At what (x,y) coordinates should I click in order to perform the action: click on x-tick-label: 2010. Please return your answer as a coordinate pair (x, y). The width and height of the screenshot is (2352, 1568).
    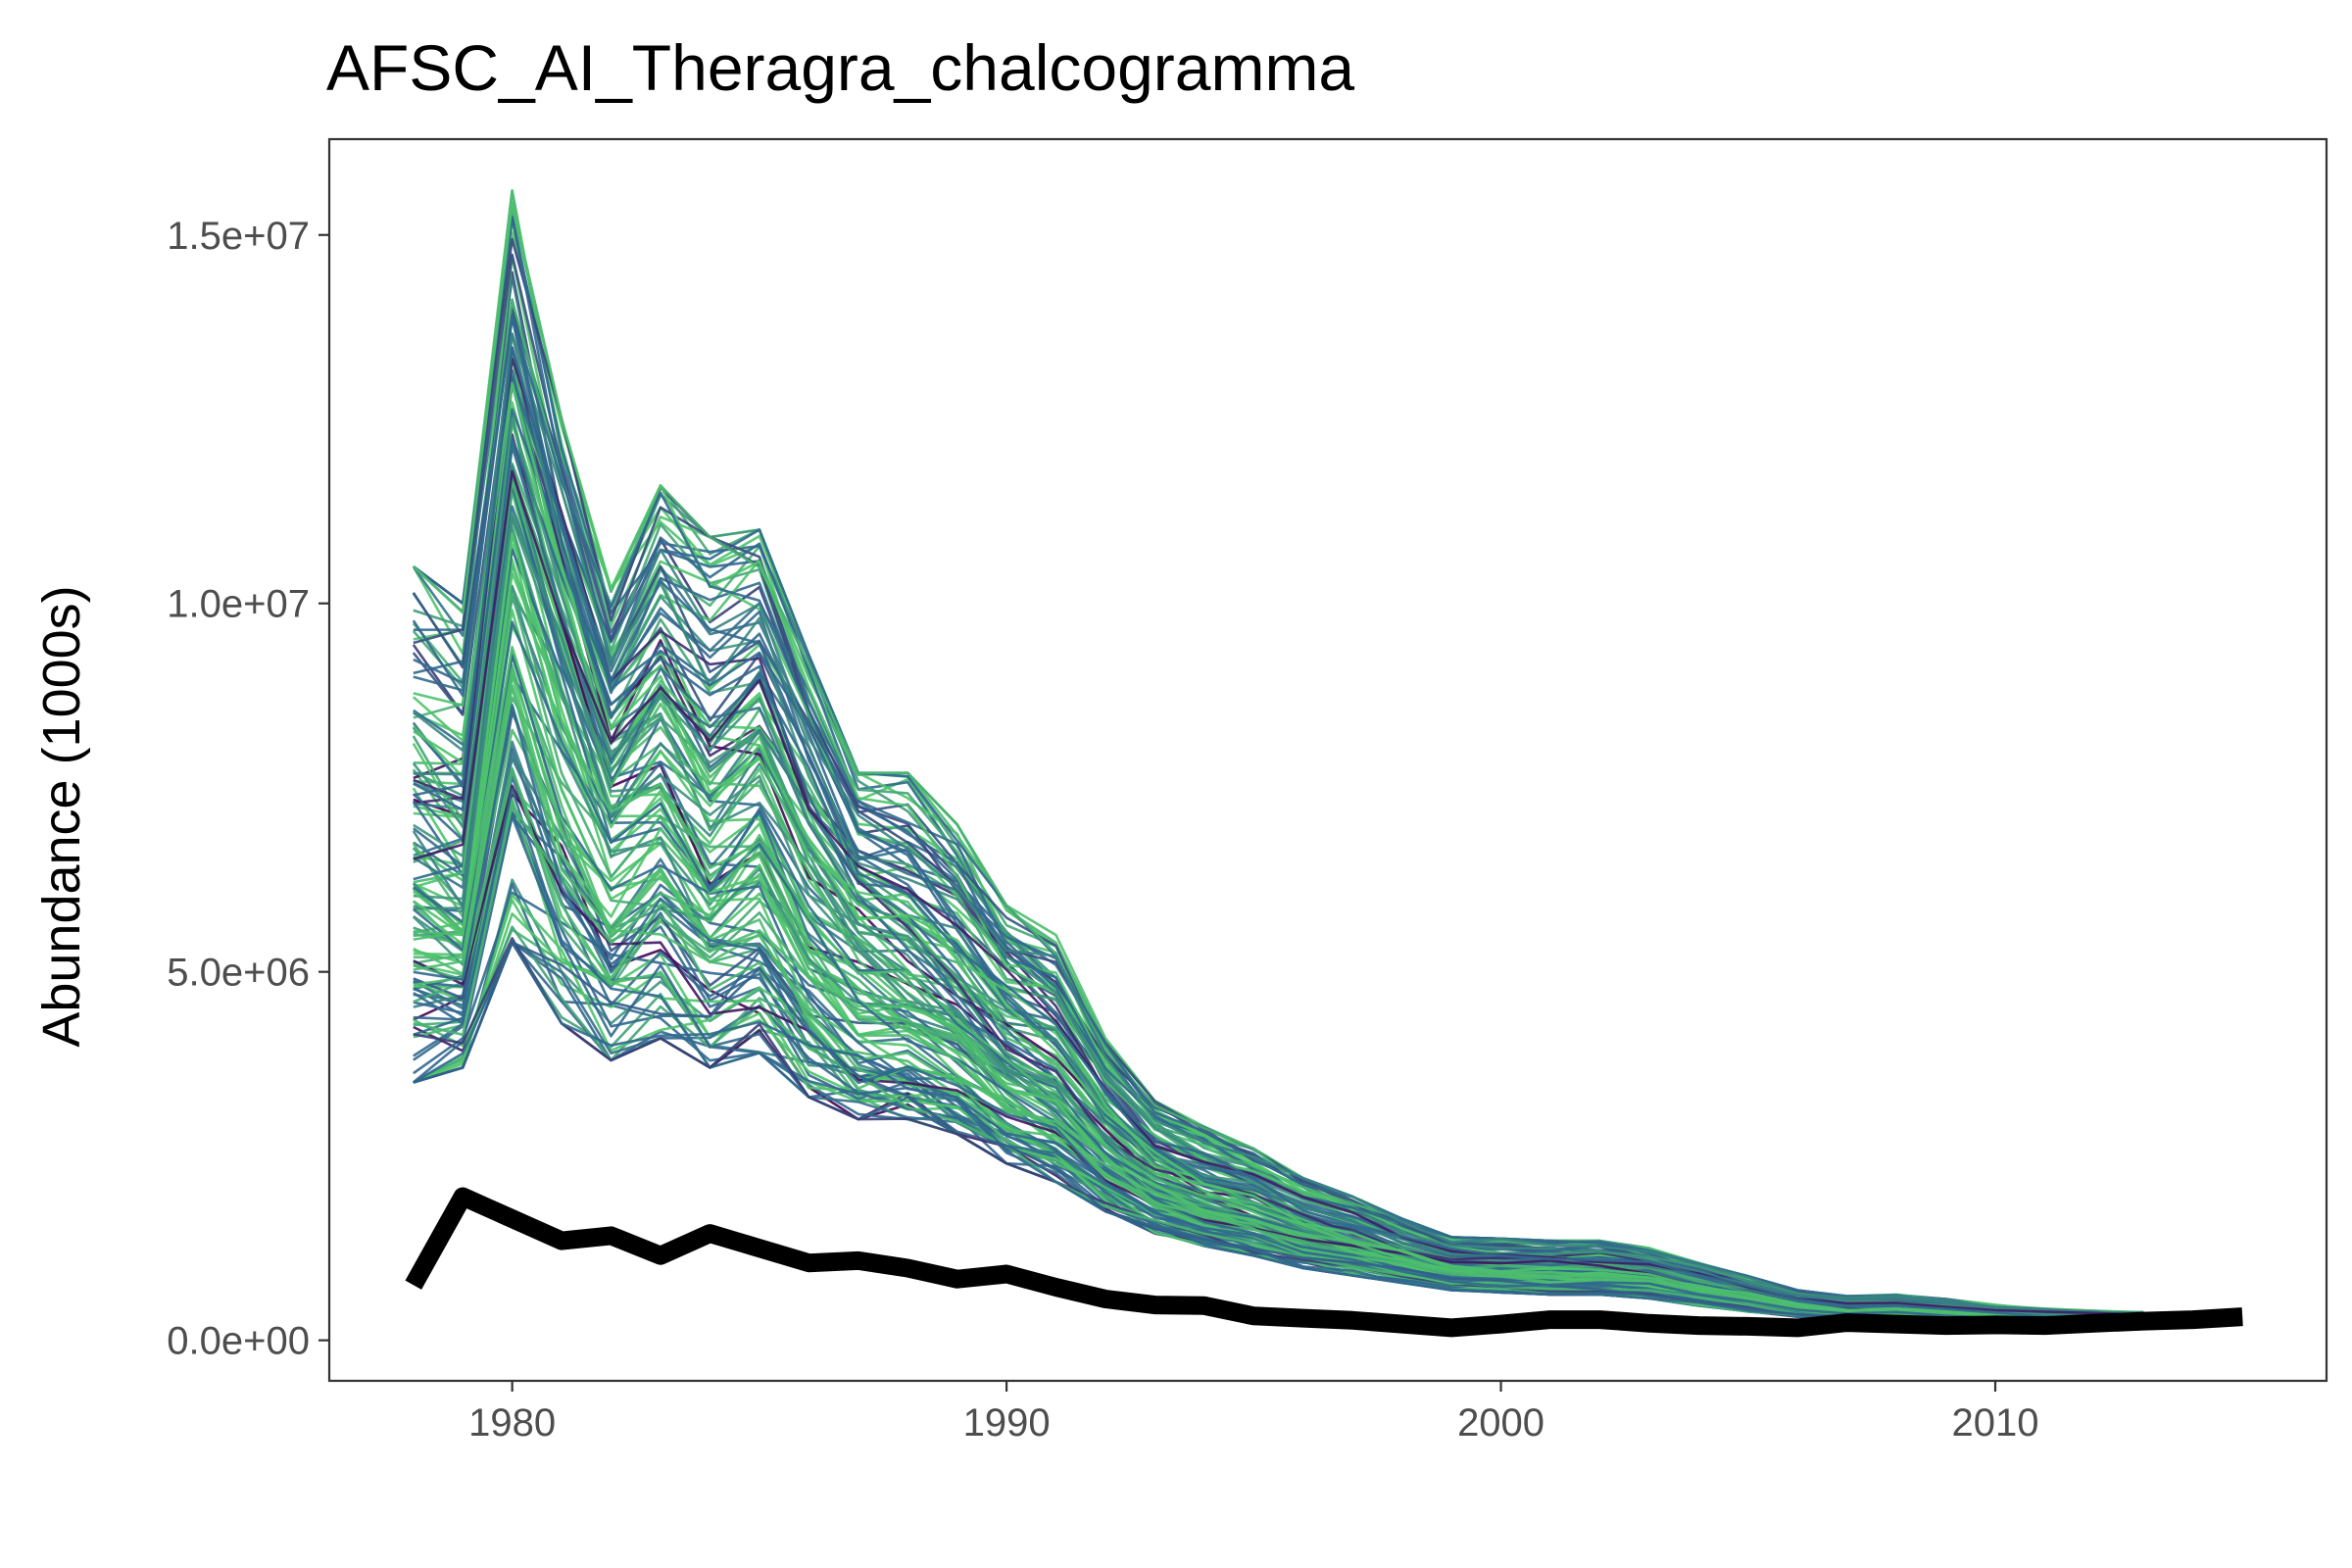
    Looking at the image, I should click on (1995, 1423).